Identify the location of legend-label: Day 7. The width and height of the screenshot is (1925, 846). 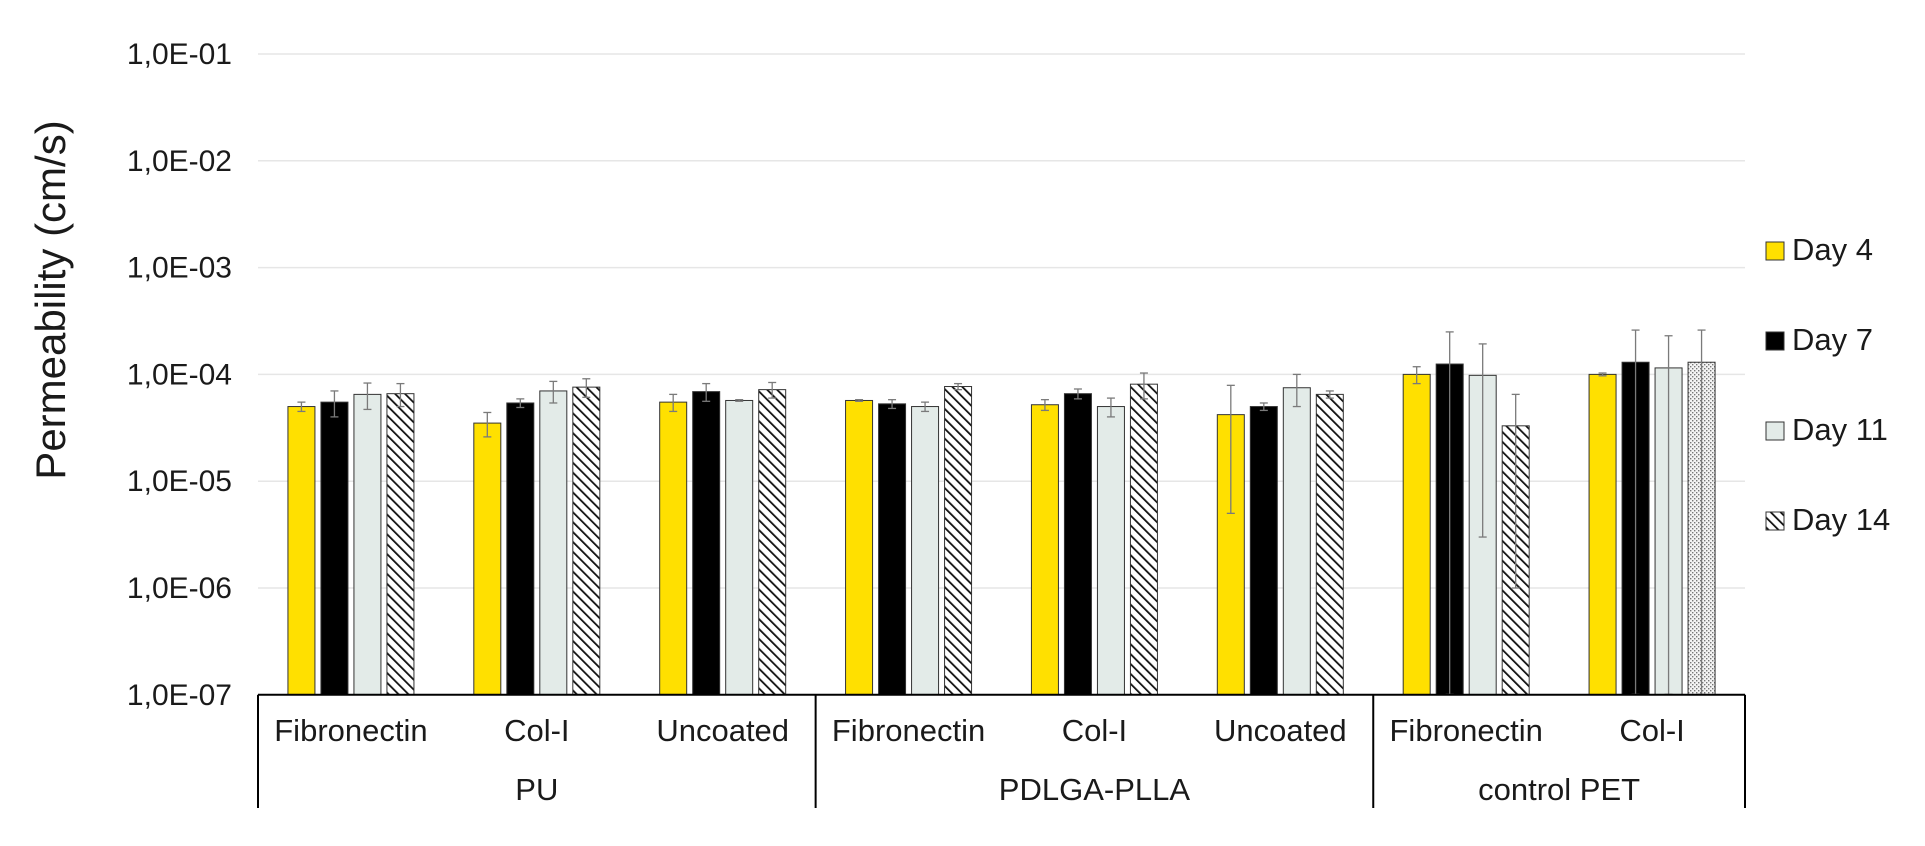
(1832, 339).